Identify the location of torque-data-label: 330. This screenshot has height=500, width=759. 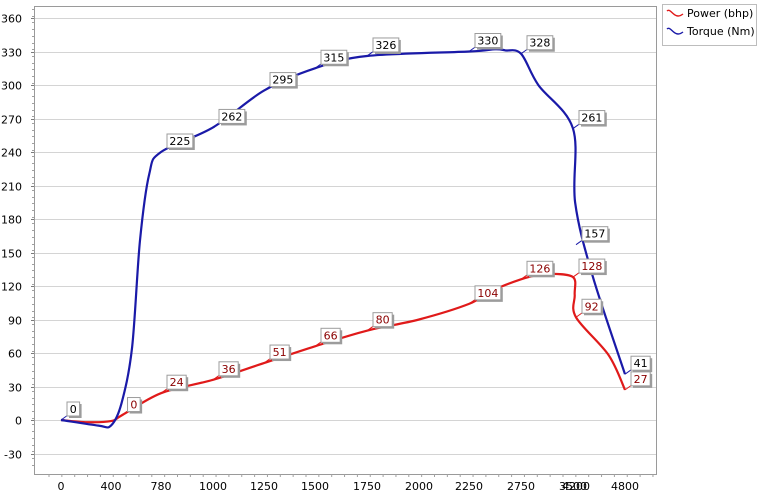
(487, 41).